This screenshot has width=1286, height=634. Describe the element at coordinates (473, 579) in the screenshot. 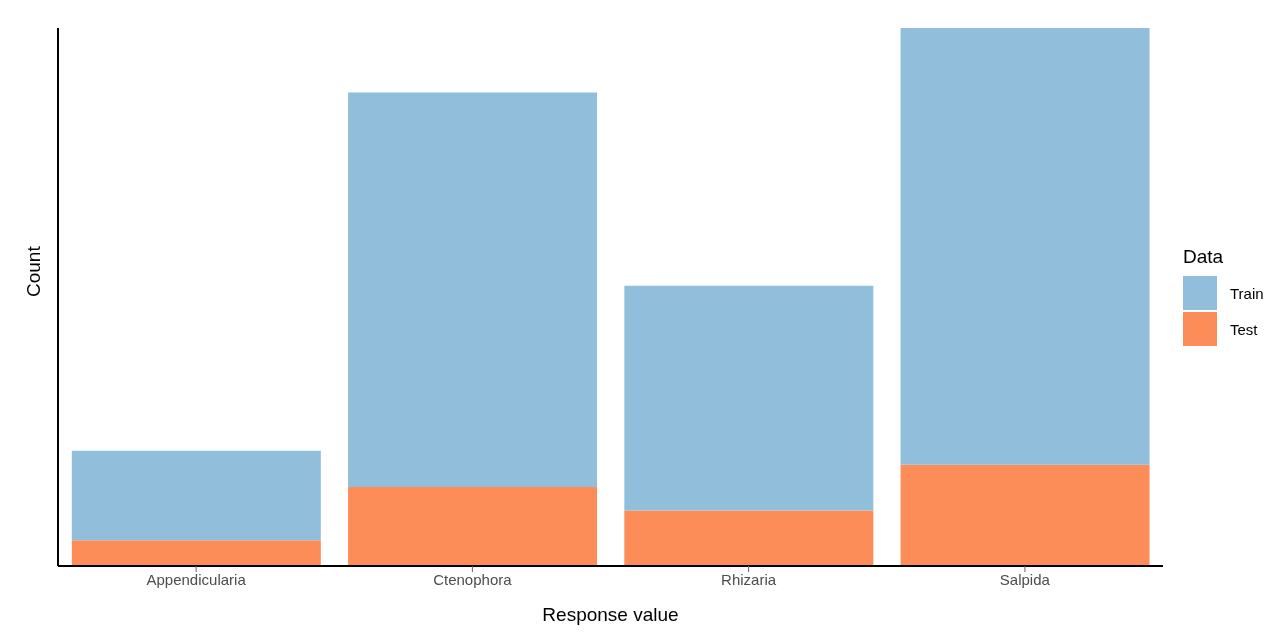

I see `x-tick-label: Ctenophora` at that location.